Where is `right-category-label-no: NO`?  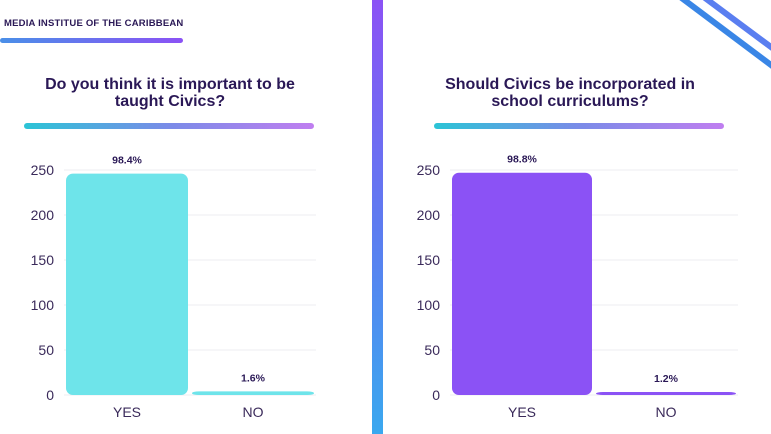 right-category-label-no: NO is located at coordinates (666, 412).